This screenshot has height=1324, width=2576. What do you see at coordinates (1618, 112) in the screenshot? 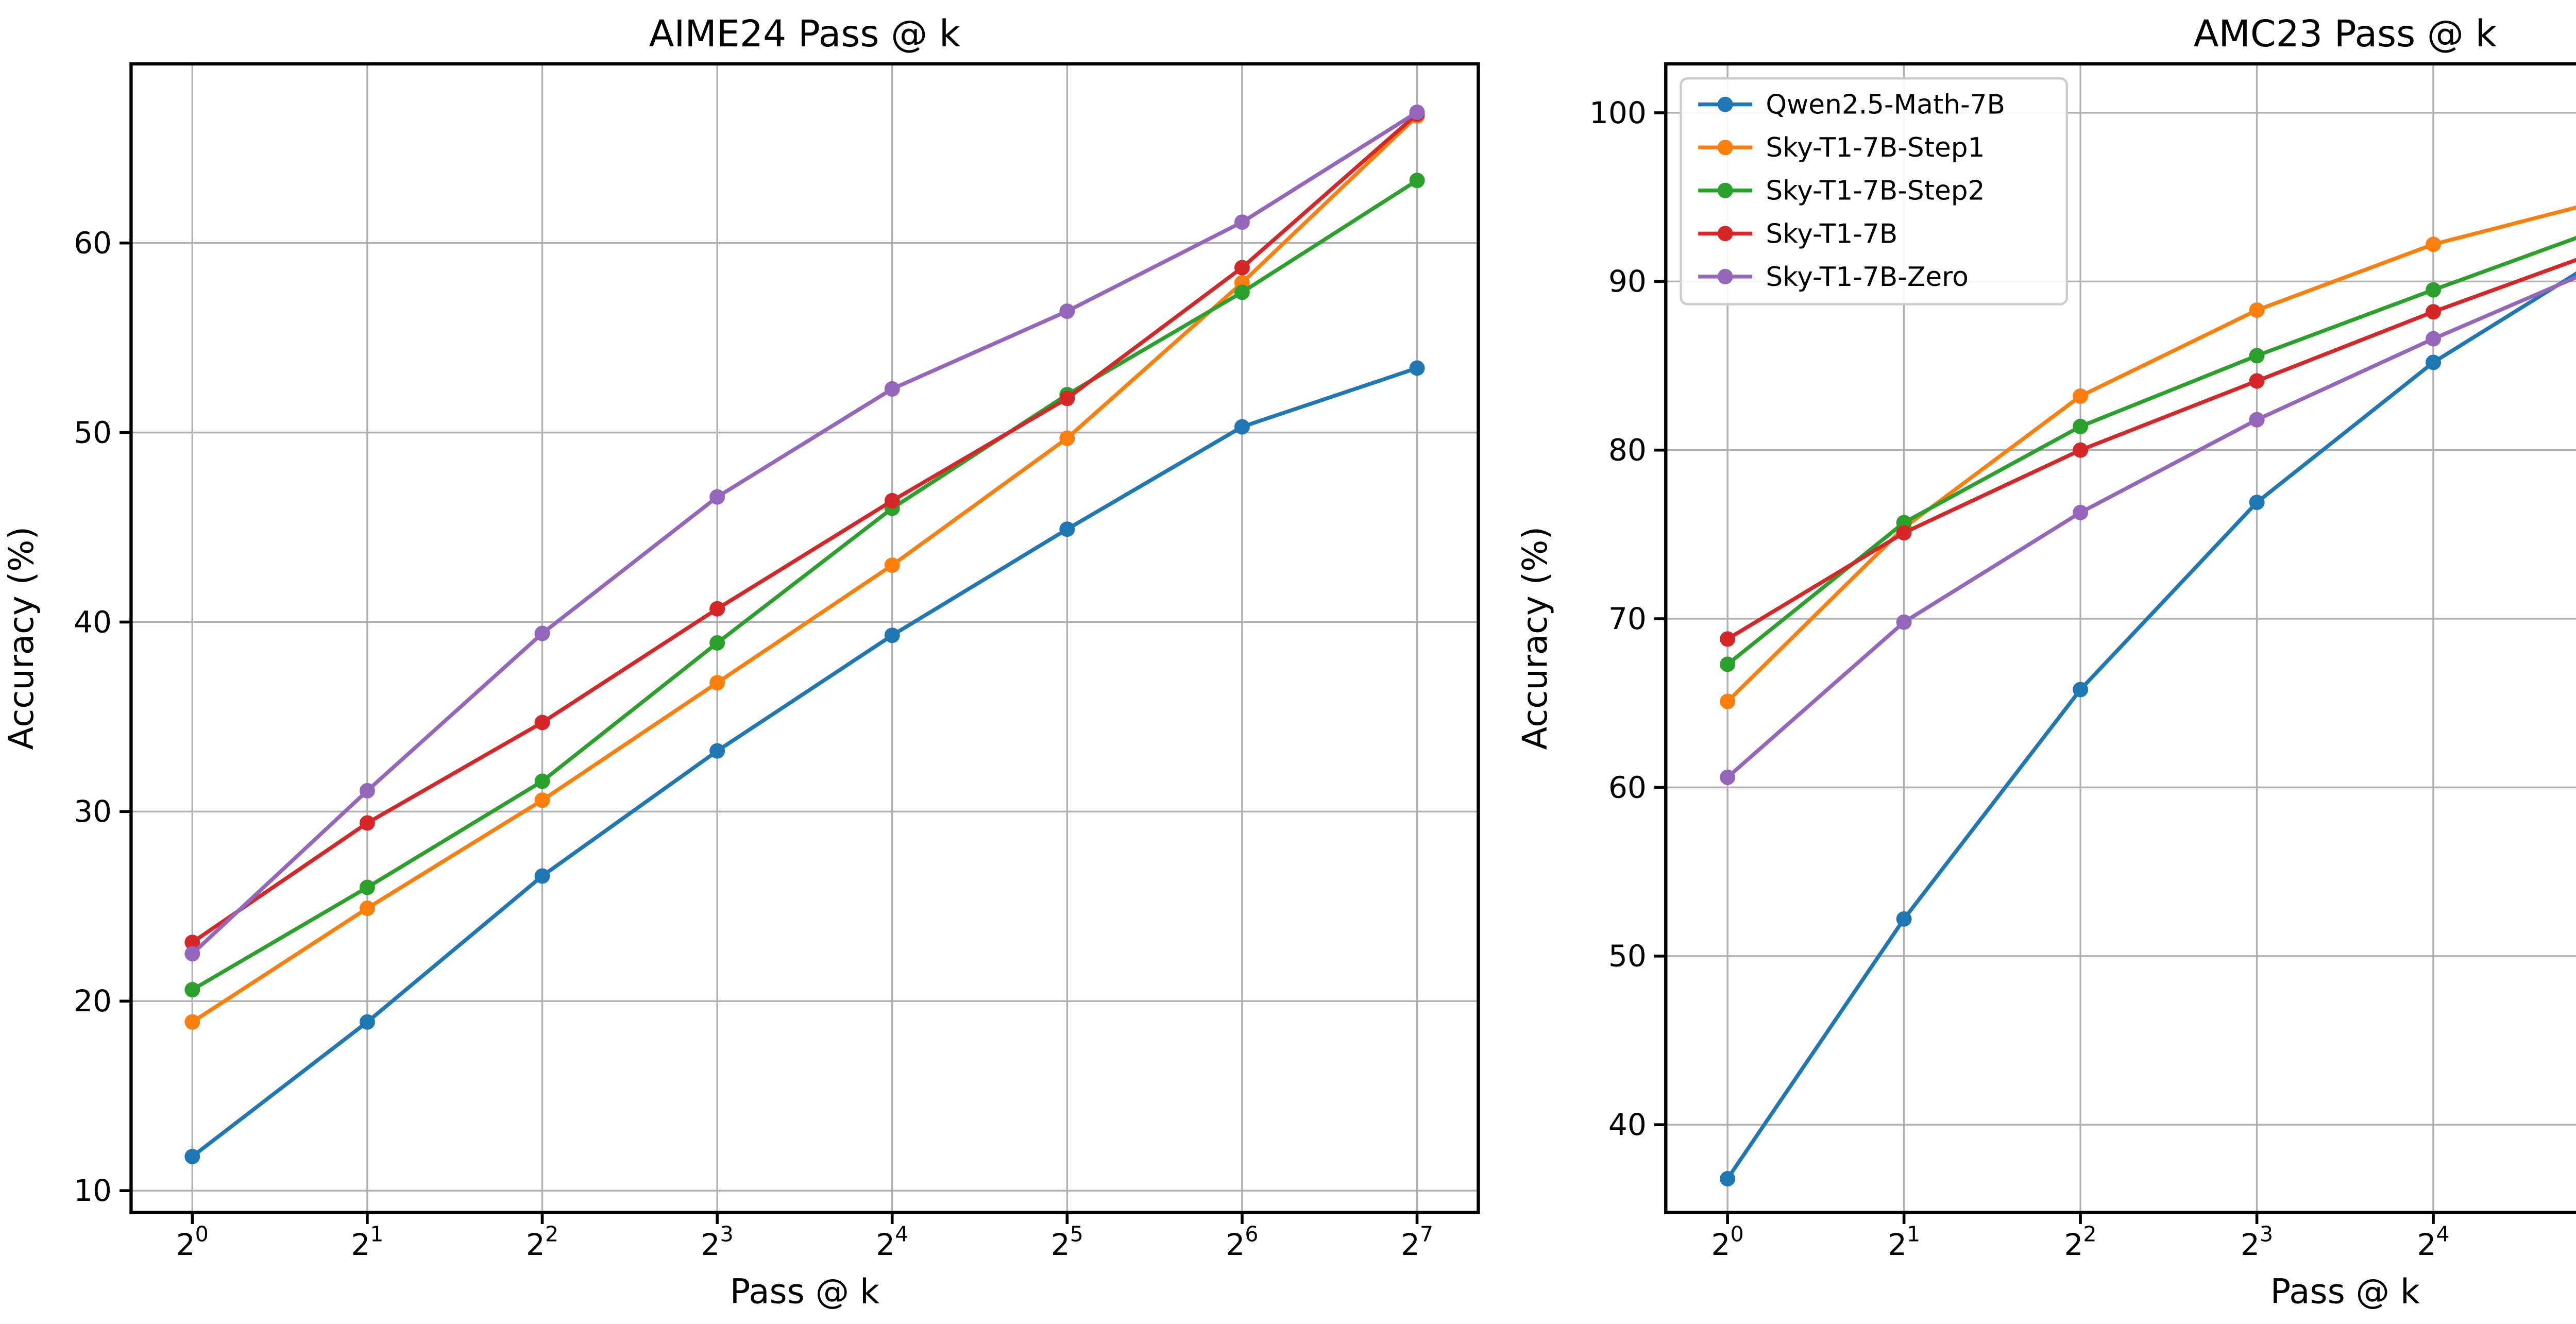
I see `y-tick-label: 100` at bounding box center [1618, 112].